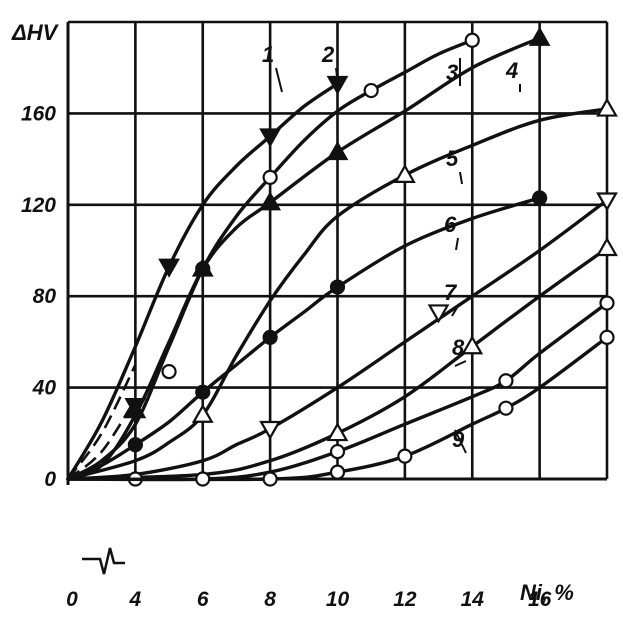 Image resolution: width=623 pixels, height=617 pixels. I want to click on x-tick-label: 14, so click(473, 599).